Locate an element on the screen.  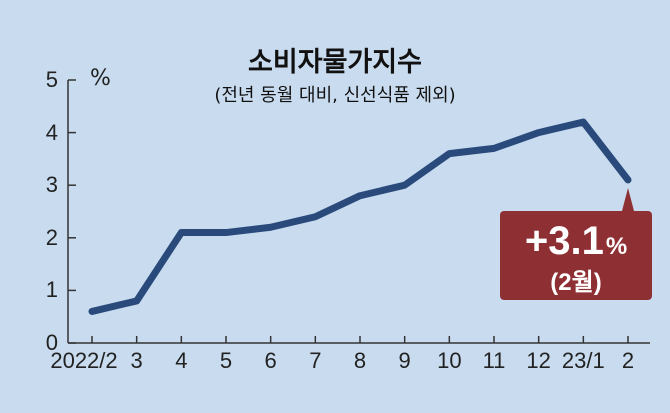
x-tick-label: 9 is located at coordinates (404, 360).